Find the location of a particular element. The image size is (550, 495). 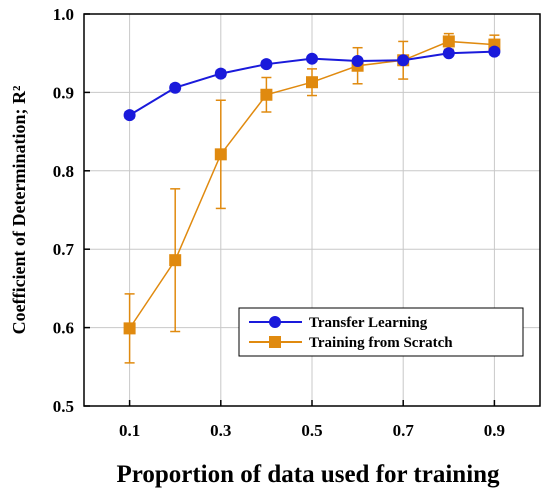

y-tick-label: 1.0 is located at coordinates (63, 14).